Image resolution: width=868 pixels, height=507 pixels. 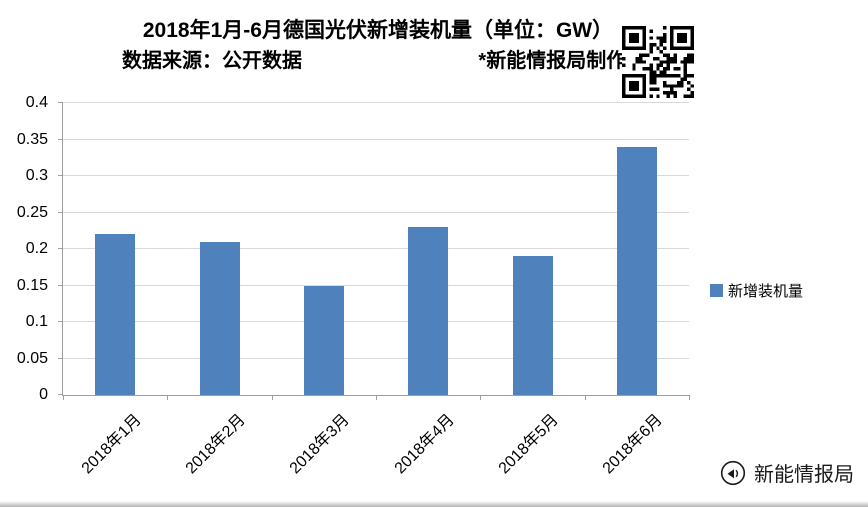 What do you see at coordinates (733, 472) in the screenshot?
I see `megaphone-icon` at bounding box center [733, 472].